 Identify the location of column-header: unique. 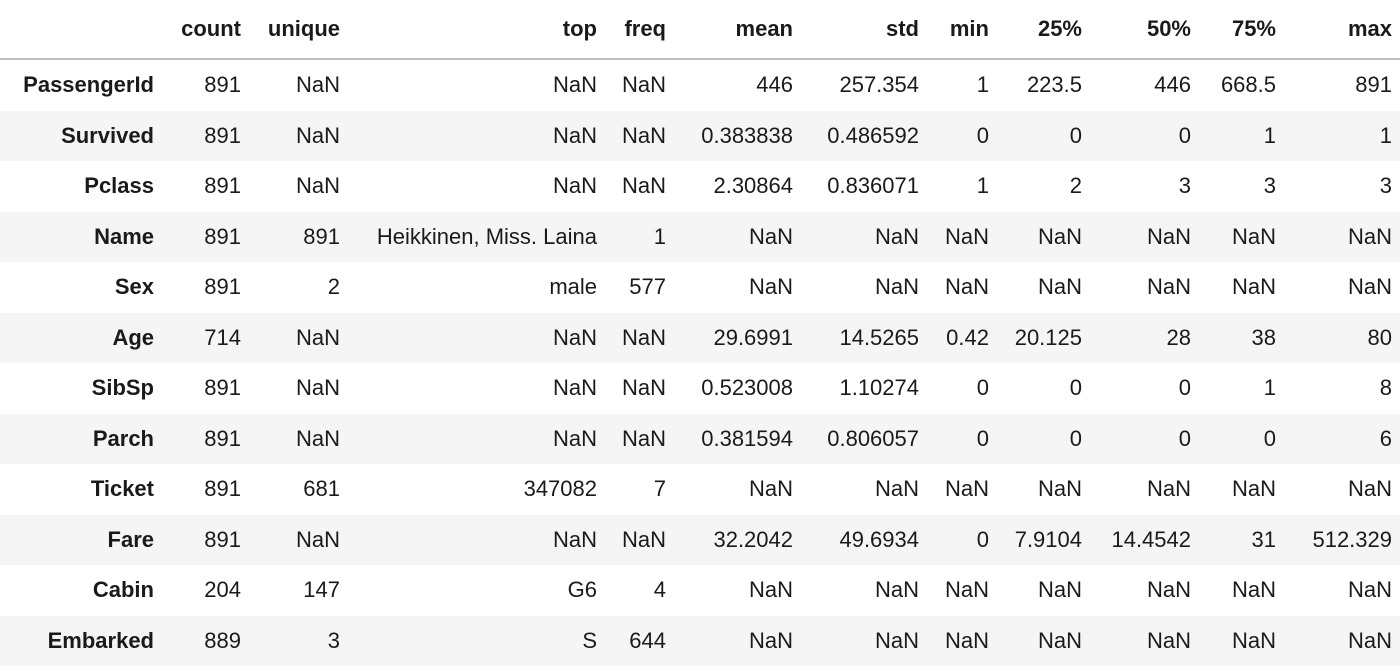
(298, 30).